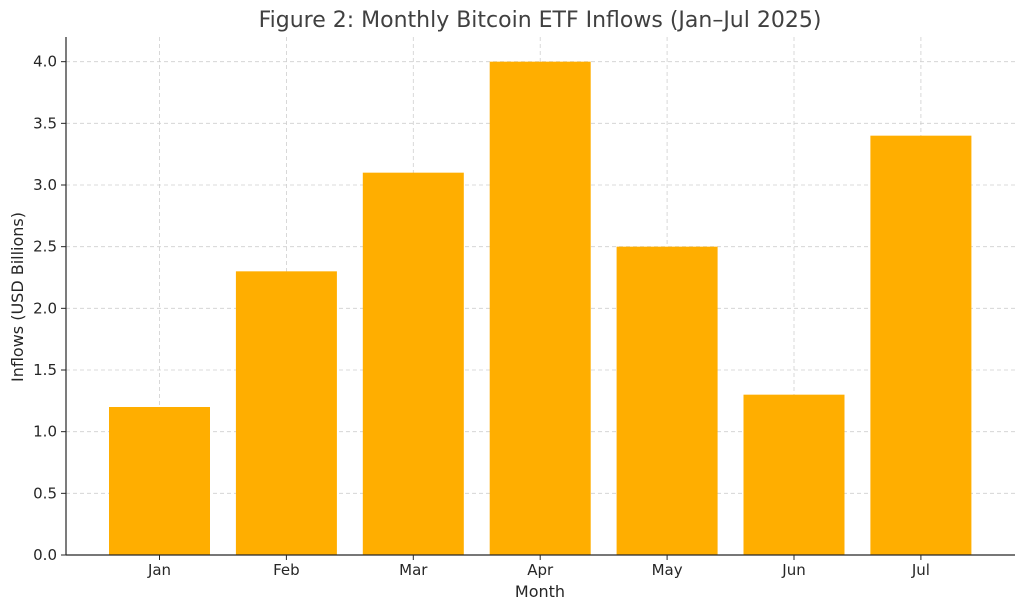 This screenshot has width=1024, height=611. Describe the element at coordinates (45, 247) in the screenshot. I see `y-tick-label: 2.5` at that location.